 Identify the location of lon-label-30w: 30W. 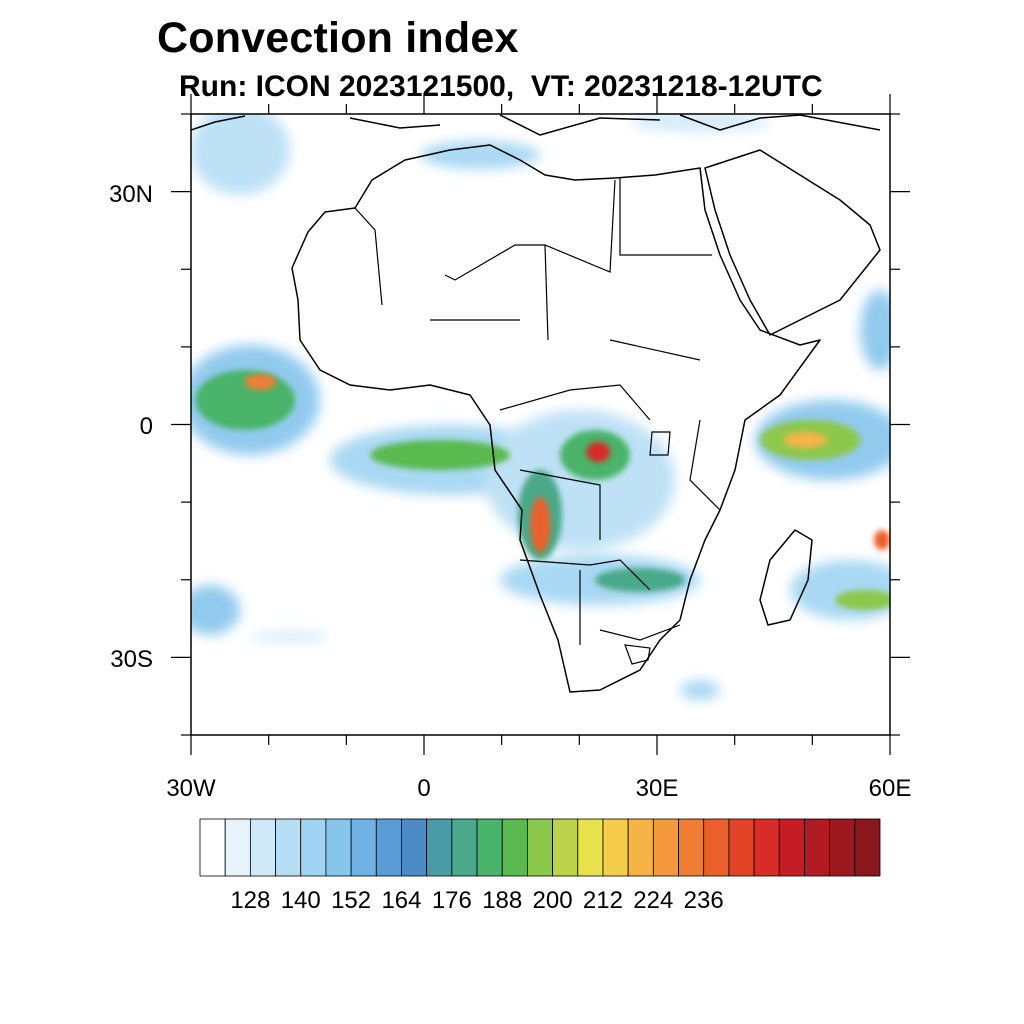
(191, 788).